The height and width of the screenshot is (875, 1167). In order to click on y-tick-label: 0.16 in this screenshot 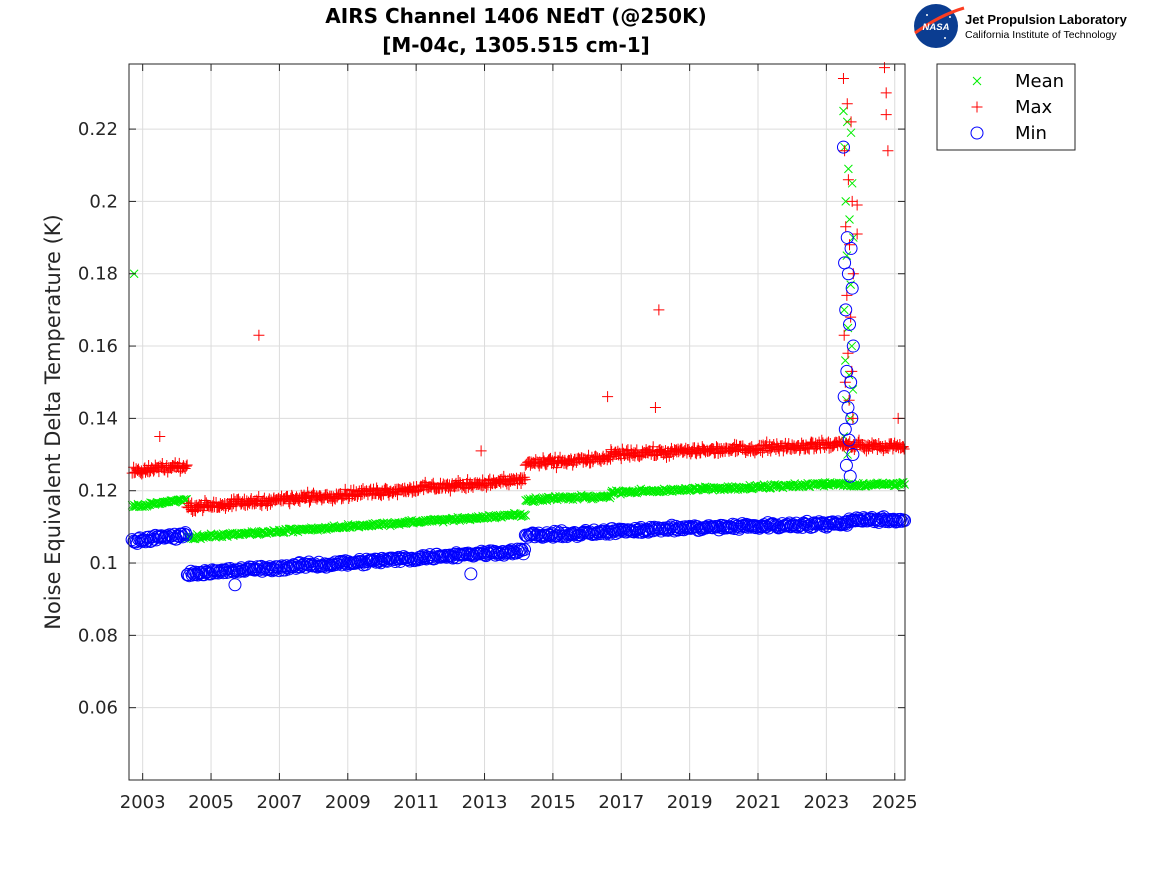, I will do `click(98, 346)`.